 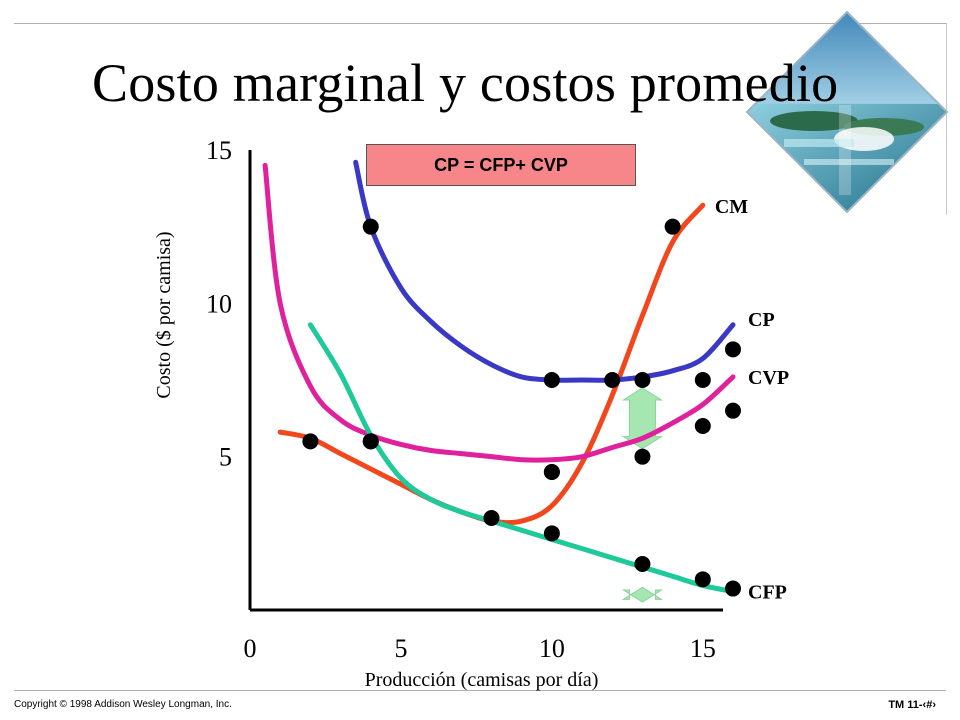 I want to click on series-label-cvp: CVP, so click(x=768, y=378).